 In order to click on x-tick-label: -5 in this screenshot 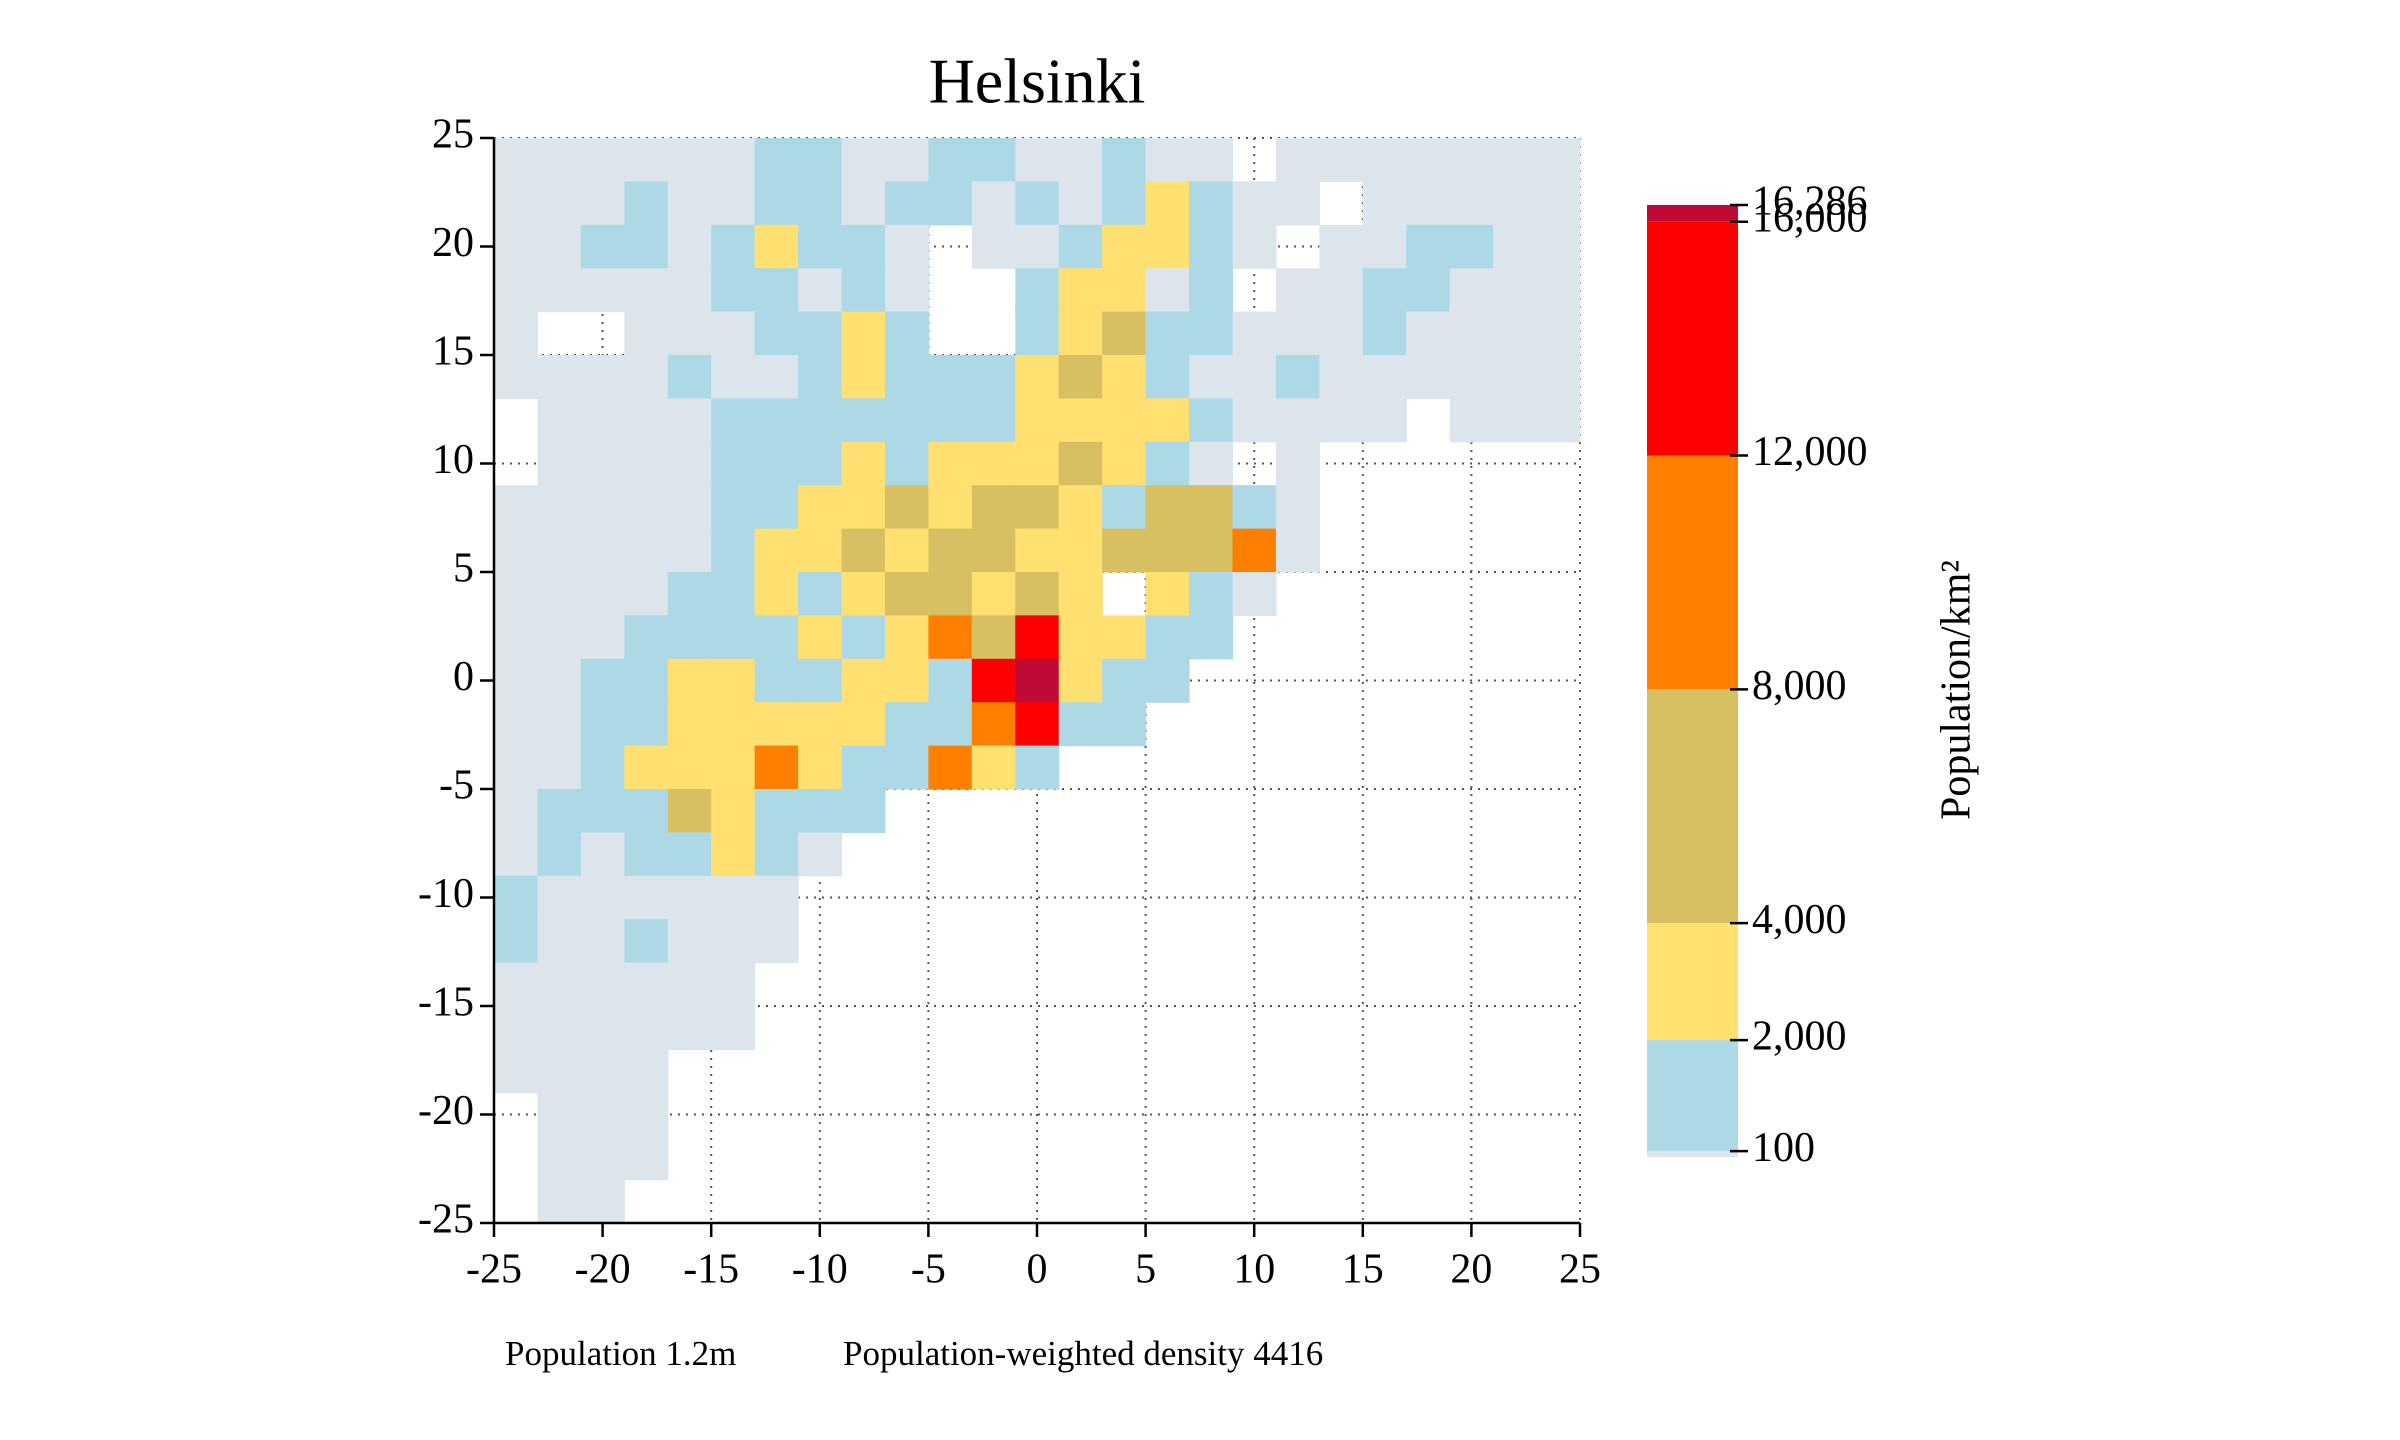, I will do `click(928, 1270)`.